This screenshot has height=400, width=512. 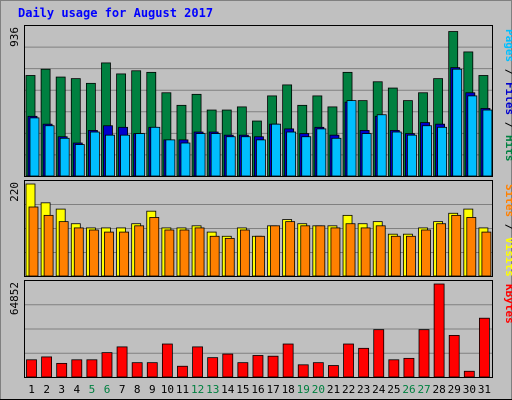 I want to click on x-tick-label: 7, so click(x=122, y=389).